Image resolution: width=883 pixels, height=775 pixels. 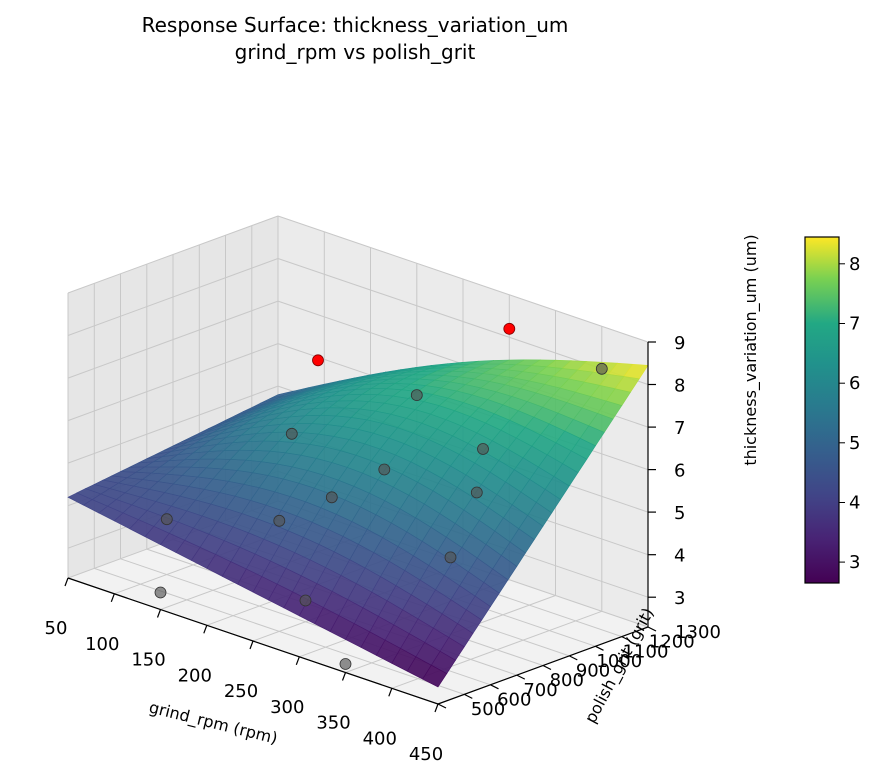 What do you see at coordinates (241, 691) in the screenshot?
I see `x-tick-label: 250` at bounding box center [241, 691].